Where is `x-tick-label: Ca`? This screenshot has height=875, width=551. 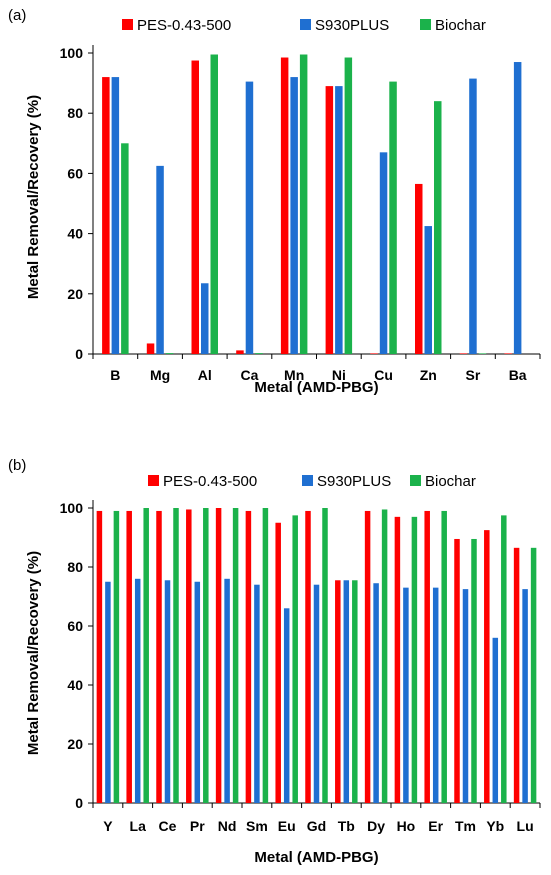
x-tick-label: Ca is located at coordinates (249, 375).